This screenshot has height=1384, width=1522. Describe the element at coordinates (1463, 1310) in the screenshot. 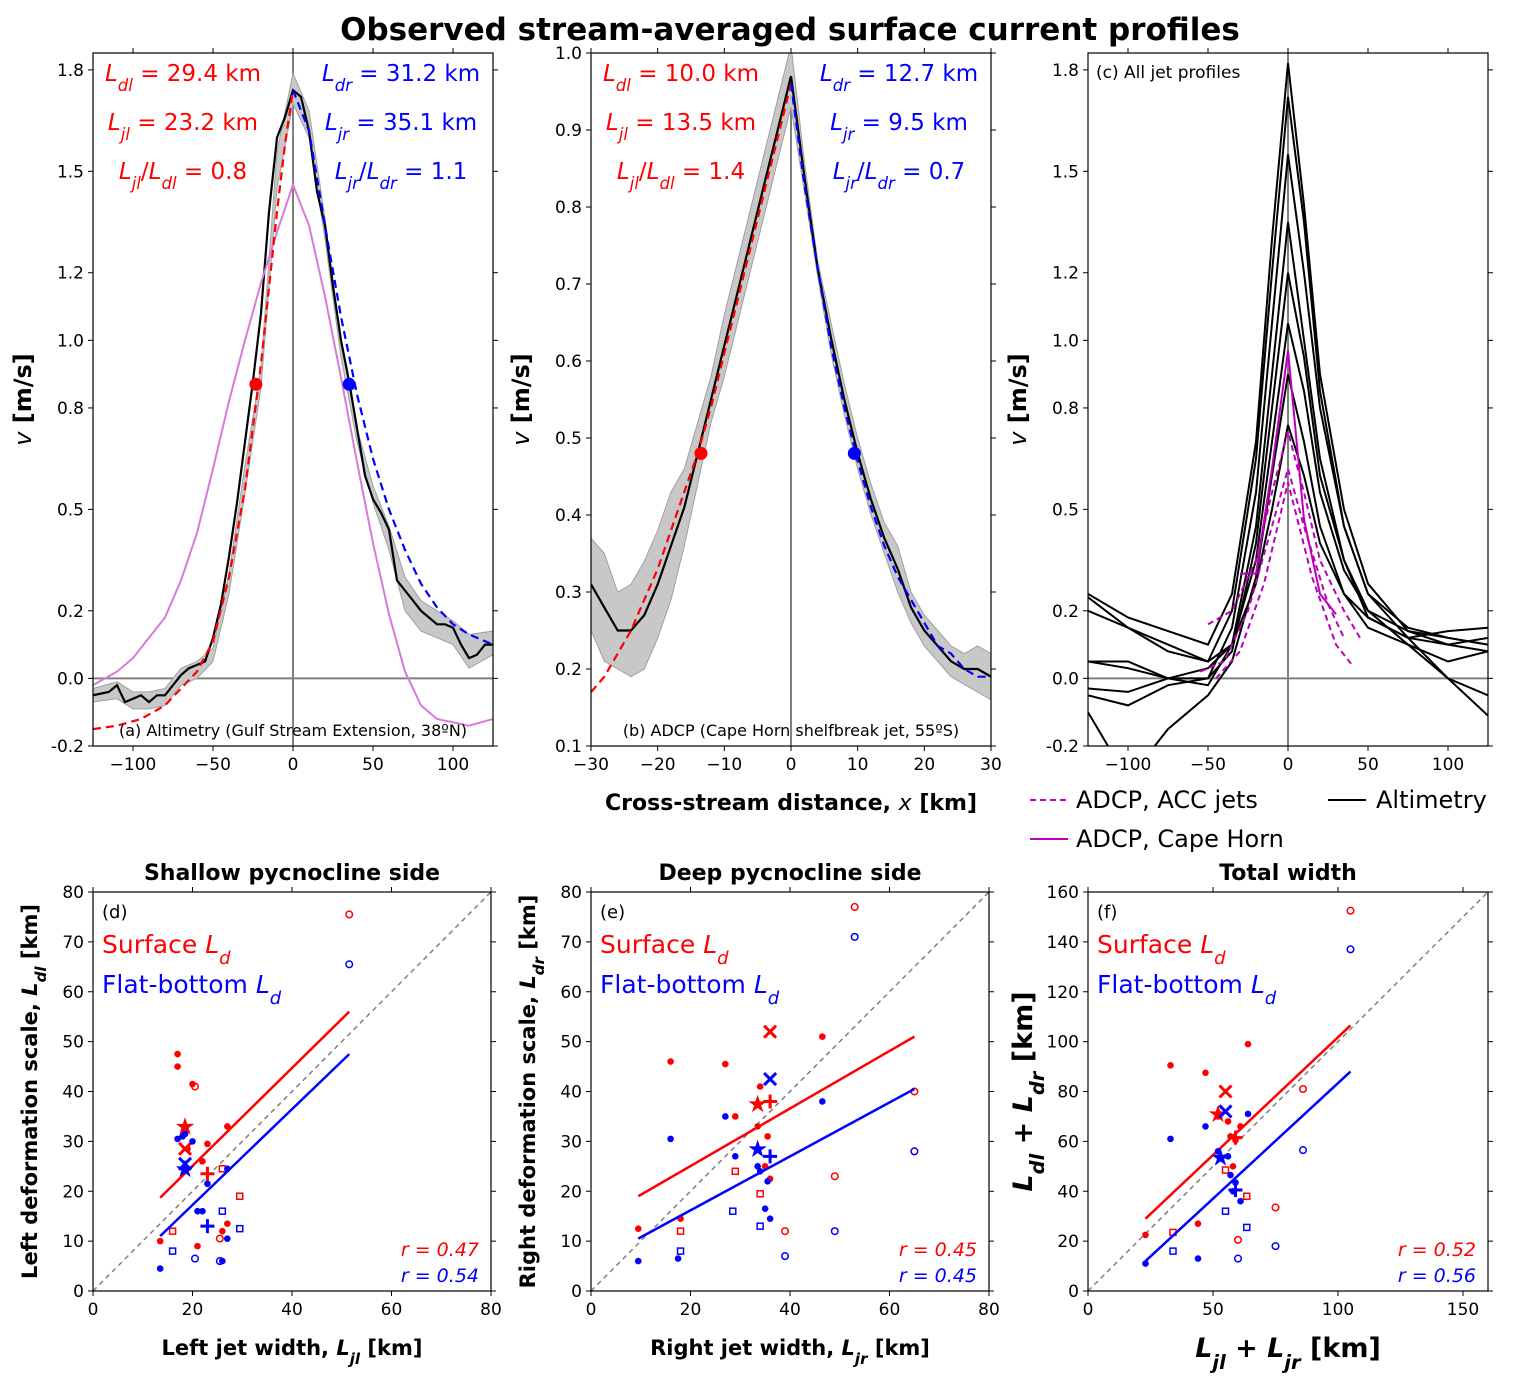

I see `x-tick-label: 150` at that location.